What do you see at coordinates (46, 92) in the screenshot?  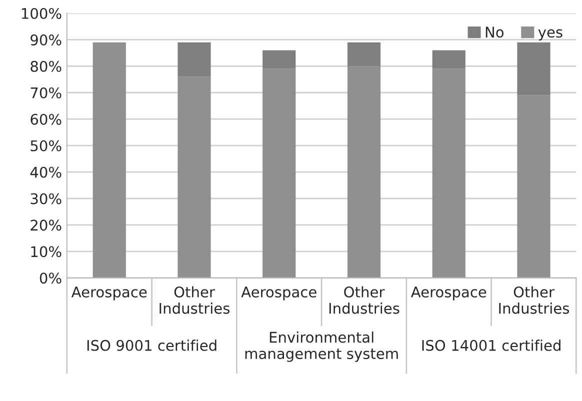 I see `y-tick-label: 70%` at bounding box center [46, 92].